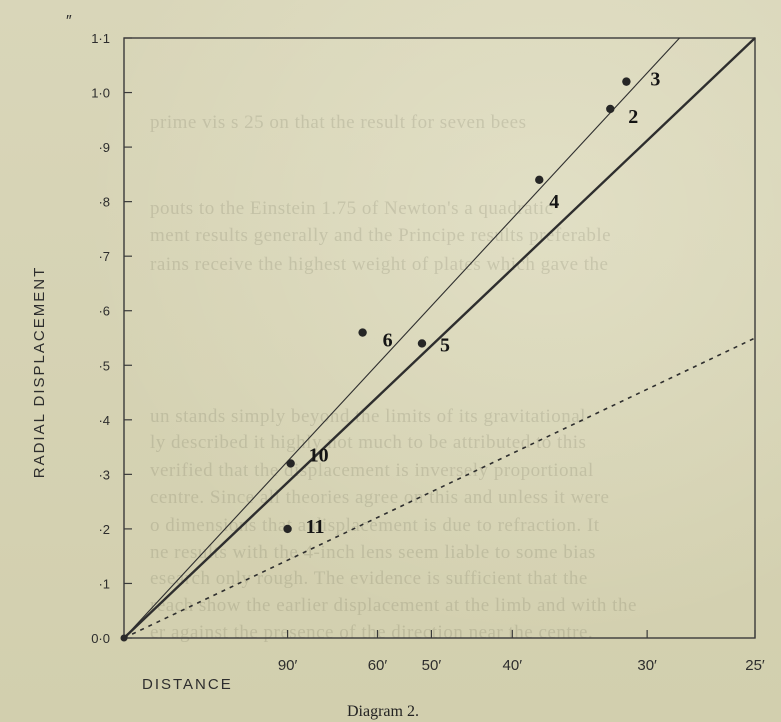 This screenshot has height=722, width=781. I want to click on x-tick-label: 90′, so click(288, 665).